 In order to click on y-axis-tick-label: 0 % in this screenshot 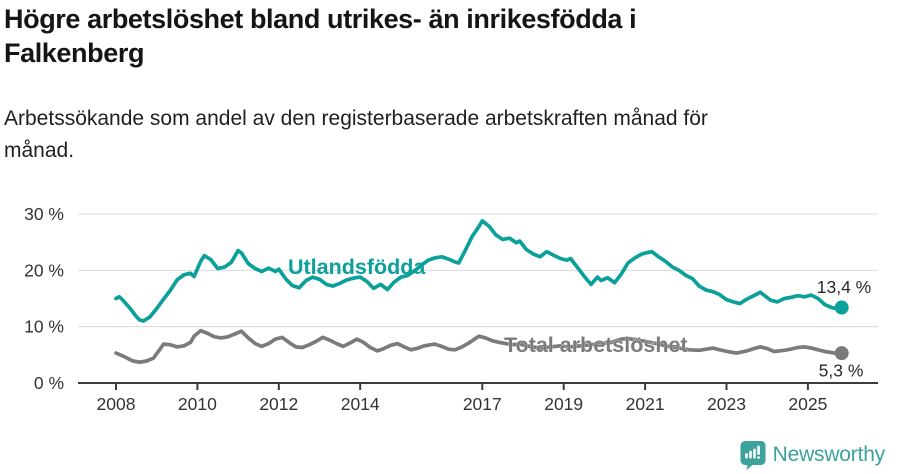, I will do `click(49, 383)`.